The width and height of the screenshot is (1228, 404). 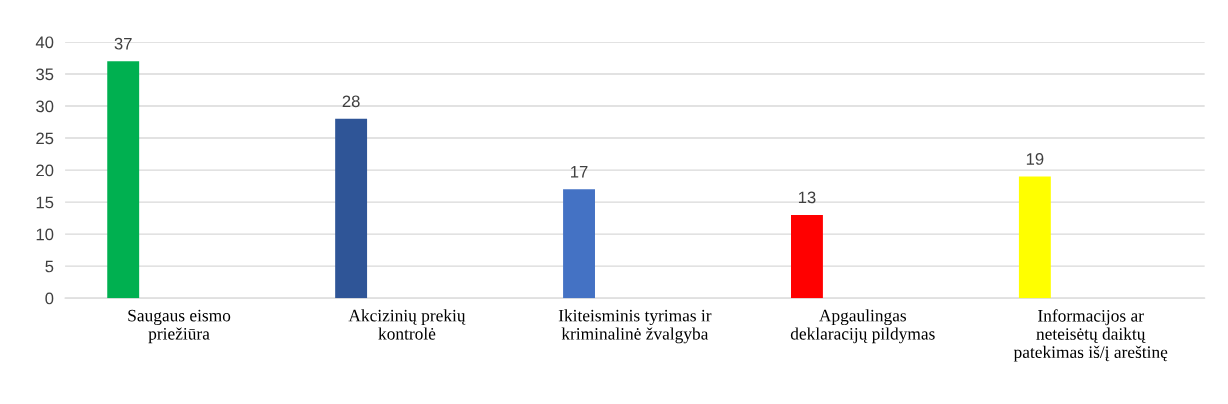 What do you see at coordinates (1035, 159) in the screenshot?
I see `data-label: 19` at bounding box center [1035, 159].